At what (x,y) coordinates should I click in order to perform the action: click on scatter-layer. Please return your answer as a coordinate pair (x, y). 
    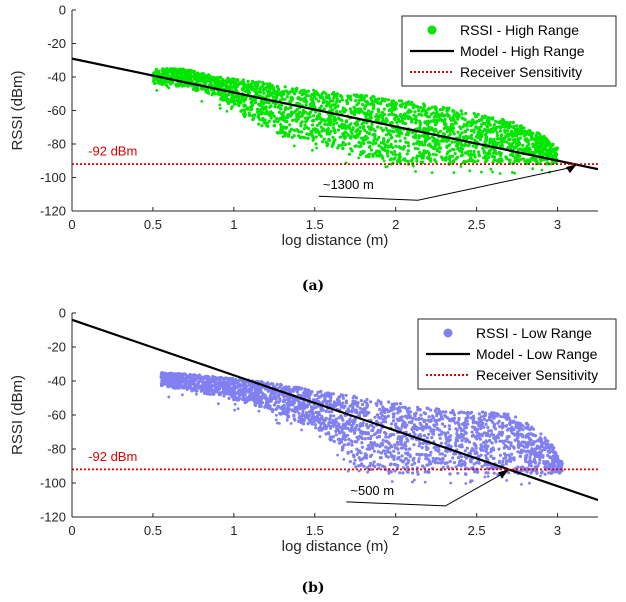
    Looking at the image, I should click on (361, 428).